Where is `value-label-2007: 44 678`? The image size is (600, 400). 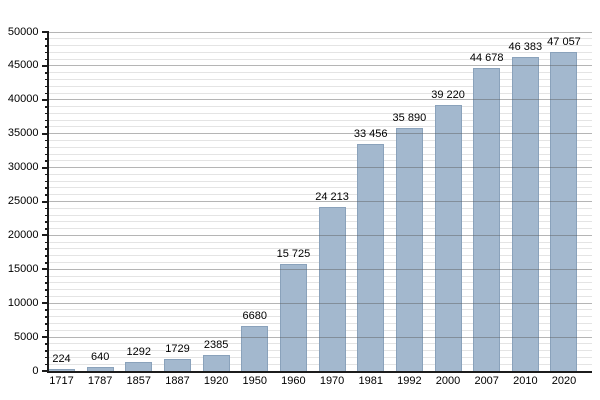 value-label-2007: 44 678 is located at coordinates (486, 58).